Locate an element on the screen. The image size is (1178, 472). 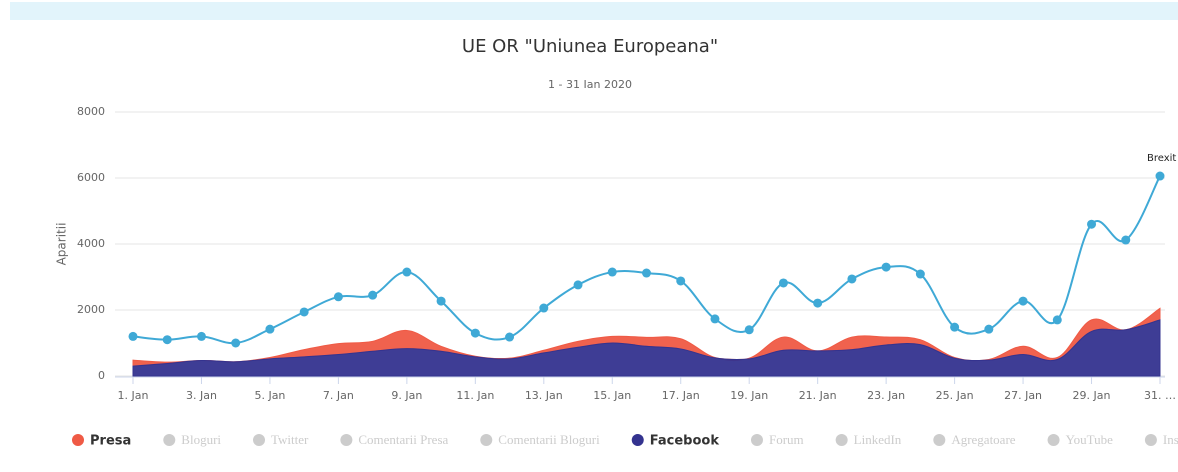
chart-subtitle: 1 - 31 Ian 2020 is located at coordinates (590, 84).